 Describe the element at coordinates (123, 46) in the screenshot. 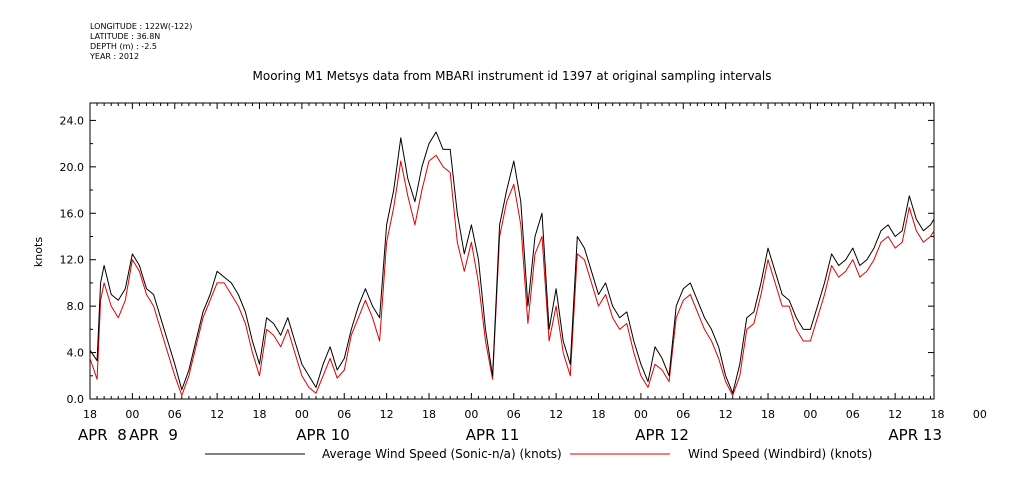

I see `meta-depth: DEPTH (m) : -2.5` at that location.